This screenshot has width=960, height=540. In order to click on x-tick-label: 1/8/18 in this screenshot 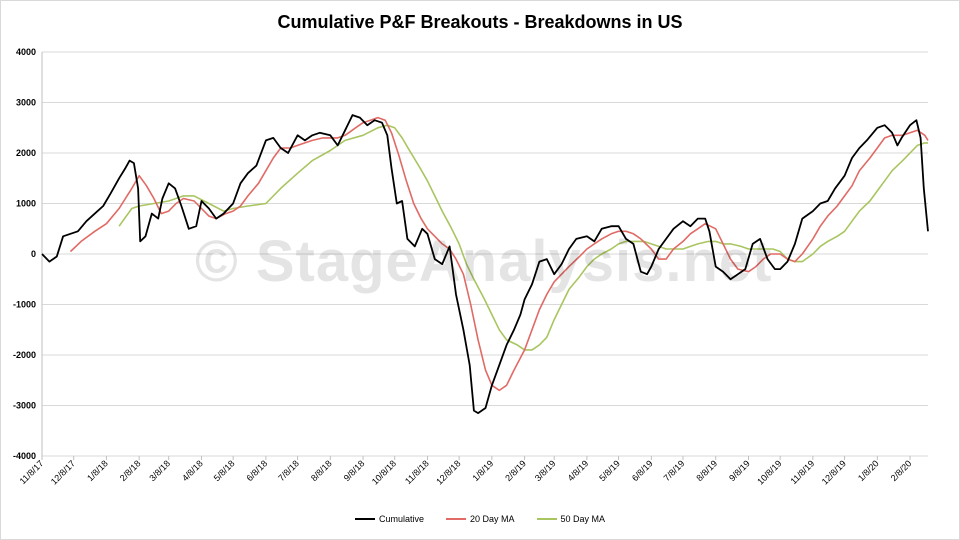, I will do `click(97, 470)`.